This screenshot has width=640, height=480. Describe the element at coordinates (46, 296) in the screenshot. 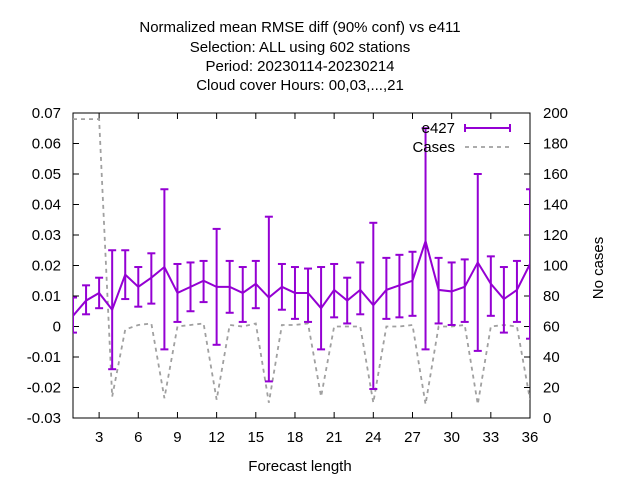

I see `y-tick-label: 0.01` at that location.